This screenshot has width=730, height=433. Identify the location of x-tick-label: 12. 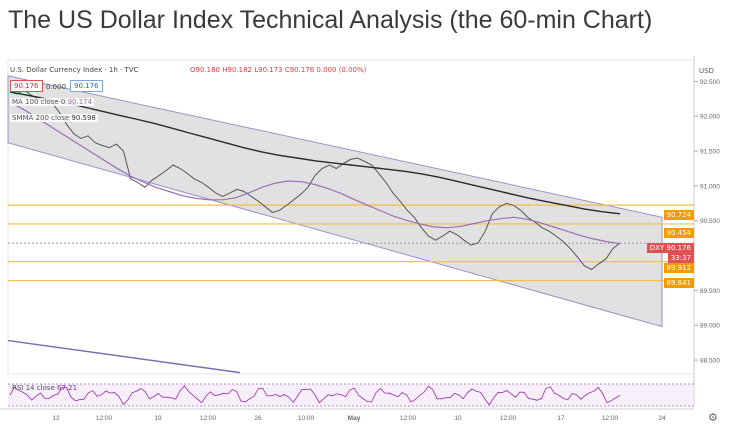
(56, 418).